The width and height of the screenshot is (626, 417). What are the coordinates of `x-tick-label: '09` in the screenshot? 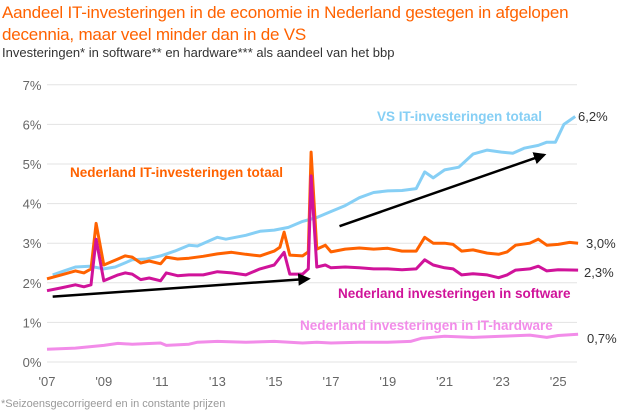 It's located at (103, 381).